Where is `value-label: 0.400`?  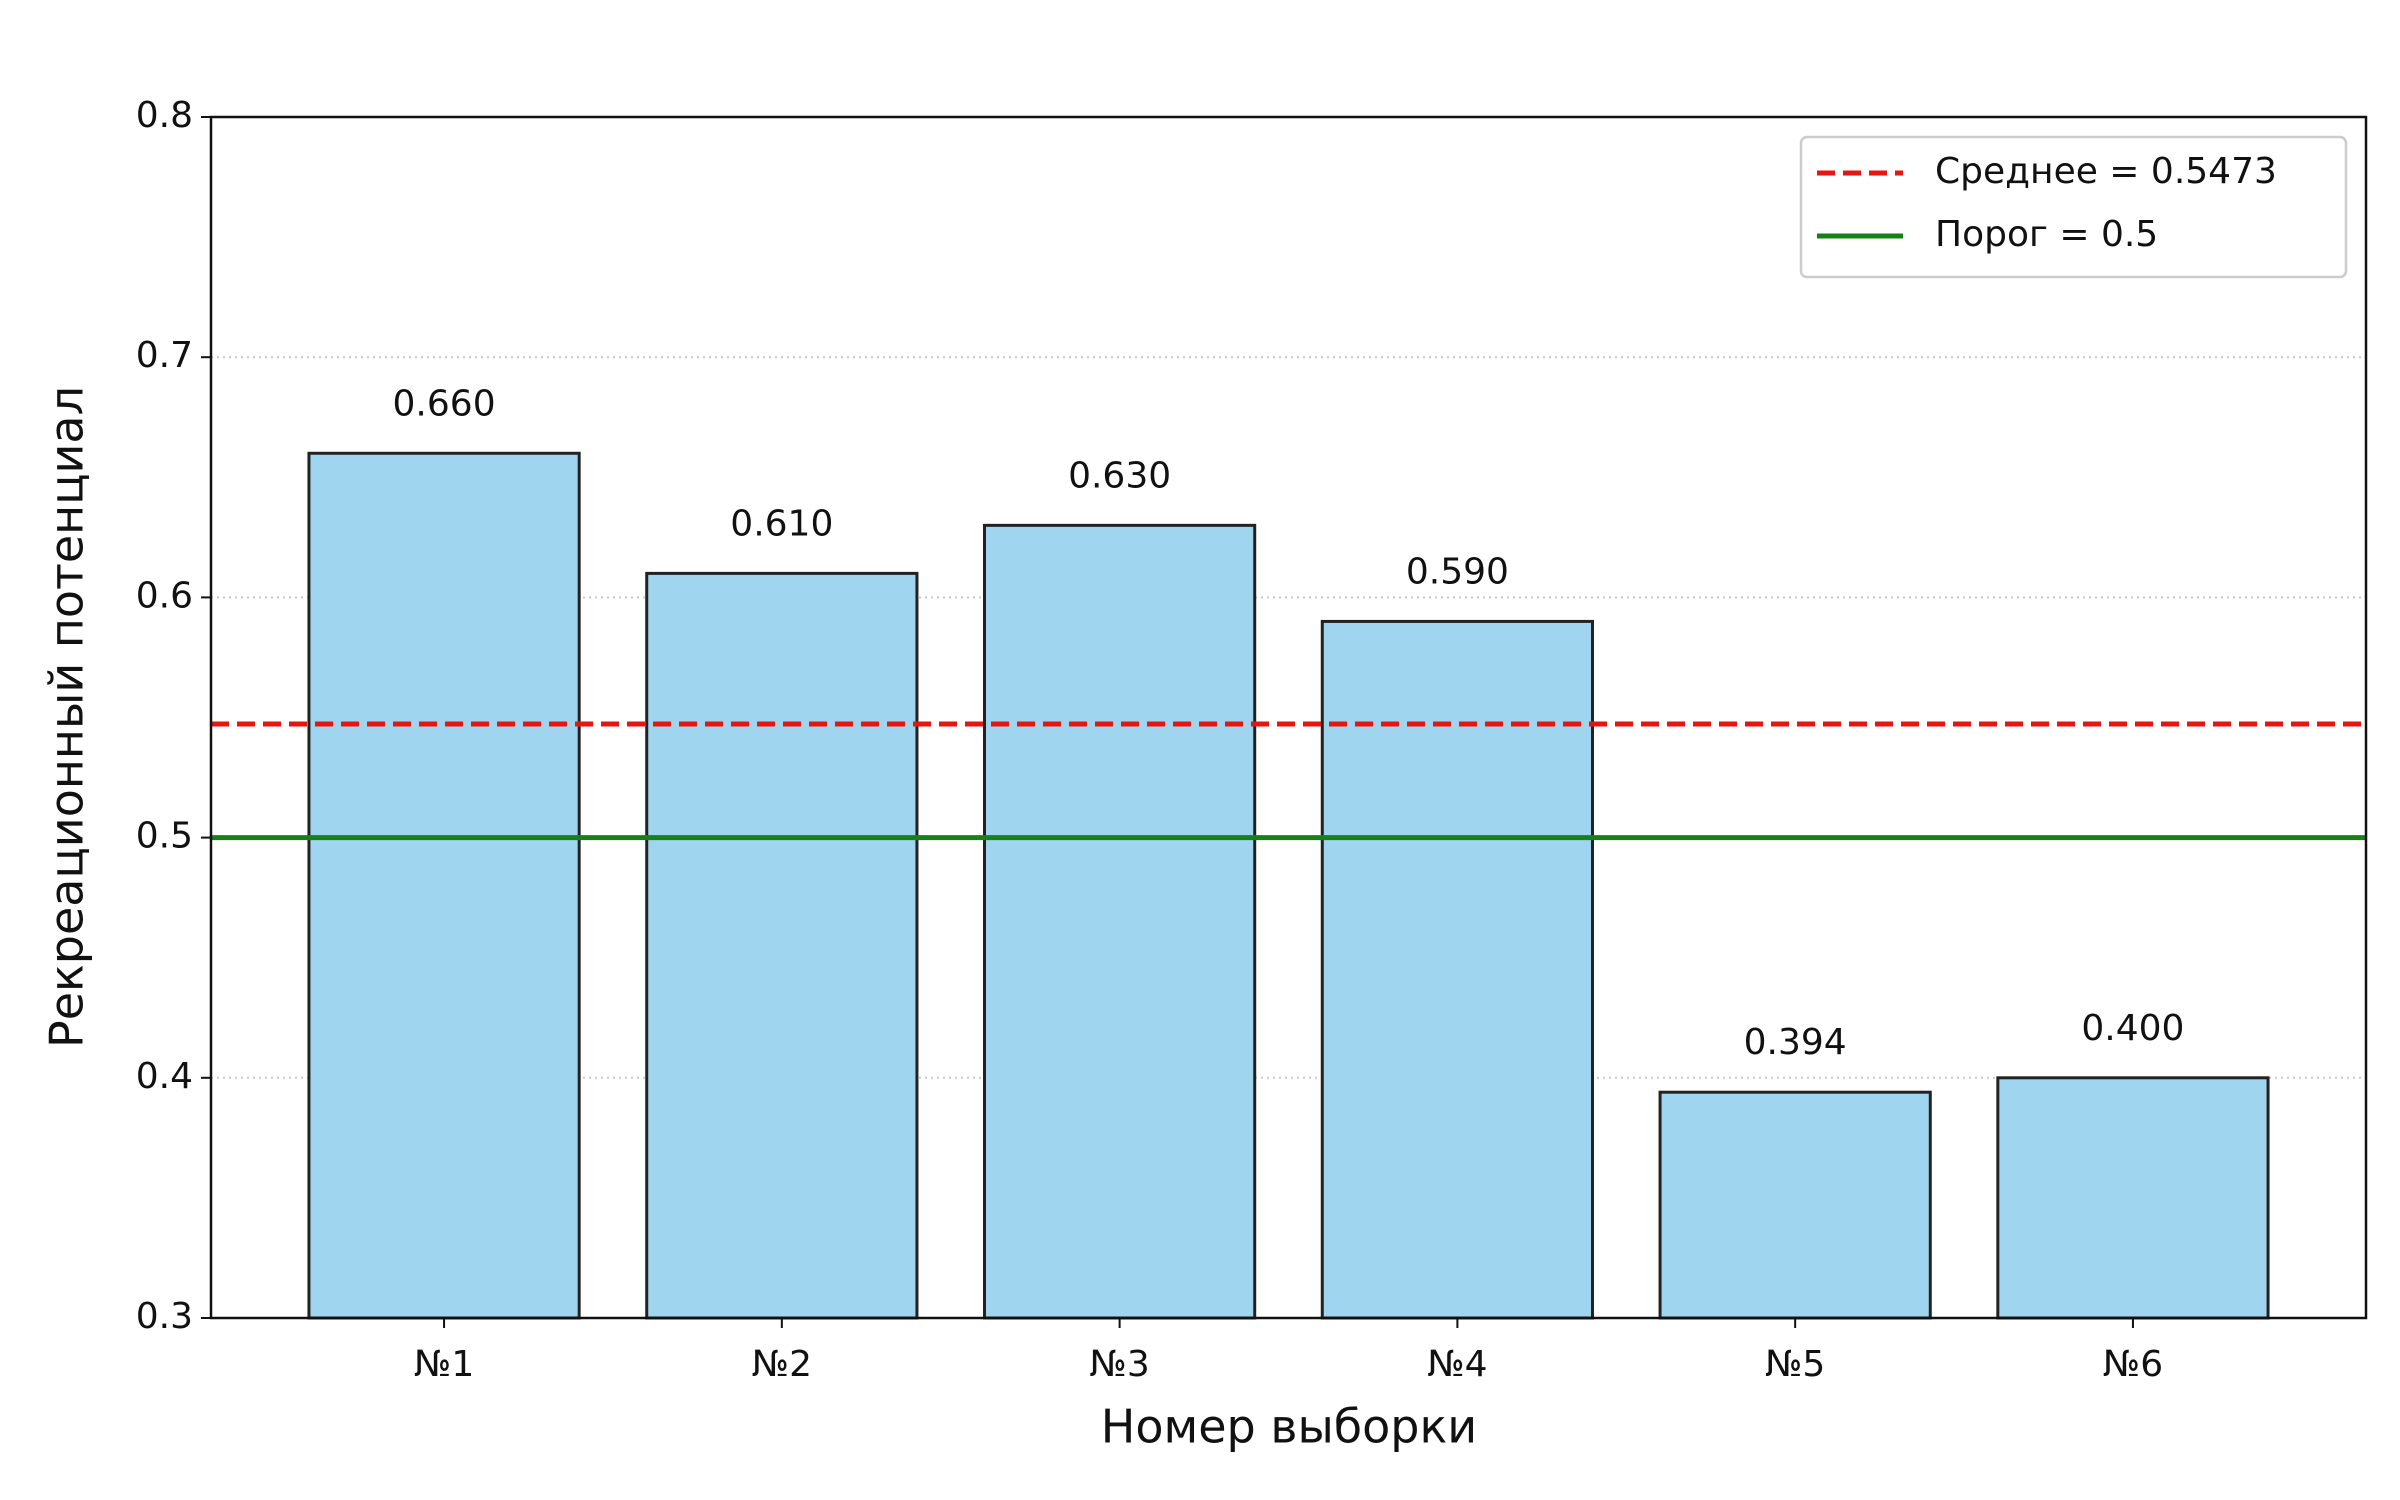 value-label: 0.400 is located at coordinates (2132, 1028).